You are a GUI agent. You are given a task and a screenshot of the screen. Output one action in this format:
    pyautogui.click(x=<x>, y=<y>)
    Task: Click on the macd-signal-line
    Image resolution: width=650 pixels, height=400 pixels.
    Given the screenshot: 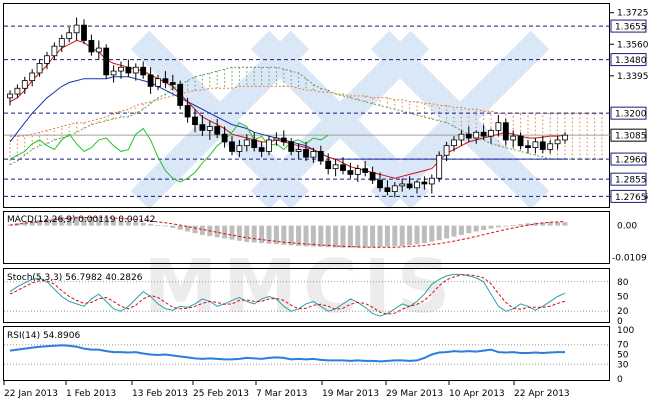 What is the action you would take?
    pyautogui.click(x=287, y=232)
    